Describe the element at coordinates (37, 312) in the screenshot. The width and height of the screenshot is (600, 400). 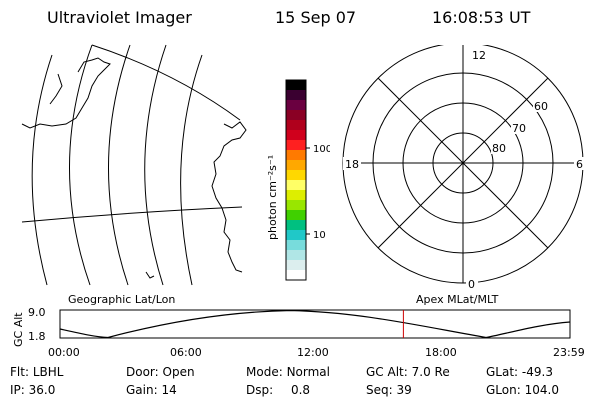
I see `strip-ytick-top: 9.0` at that location.